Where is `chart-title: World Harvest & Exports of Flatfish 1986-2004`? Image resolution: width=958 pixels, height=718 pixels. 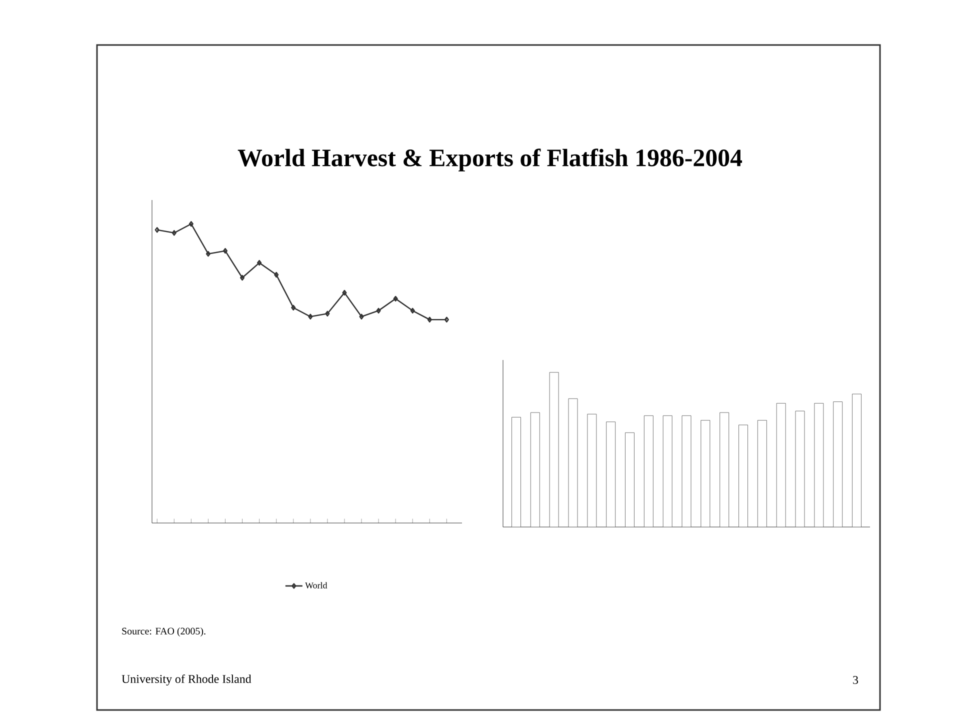 chart-title: World Harvest & Exports of Flatfish 1986-2004 is located at coordinates (490, 160).